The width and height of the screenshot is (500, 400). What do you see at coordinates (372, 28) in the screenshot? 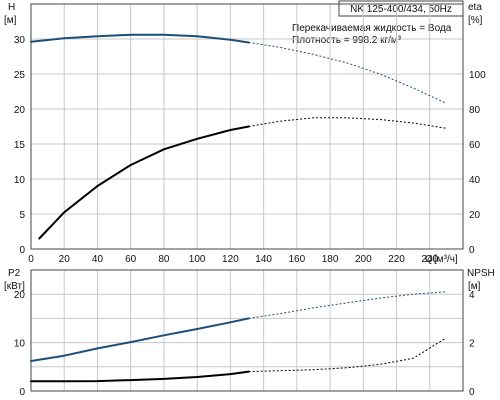
I see `annotation-fluid: Перекачиваемая жидкость = Вода` at bounding box center [372, 28].